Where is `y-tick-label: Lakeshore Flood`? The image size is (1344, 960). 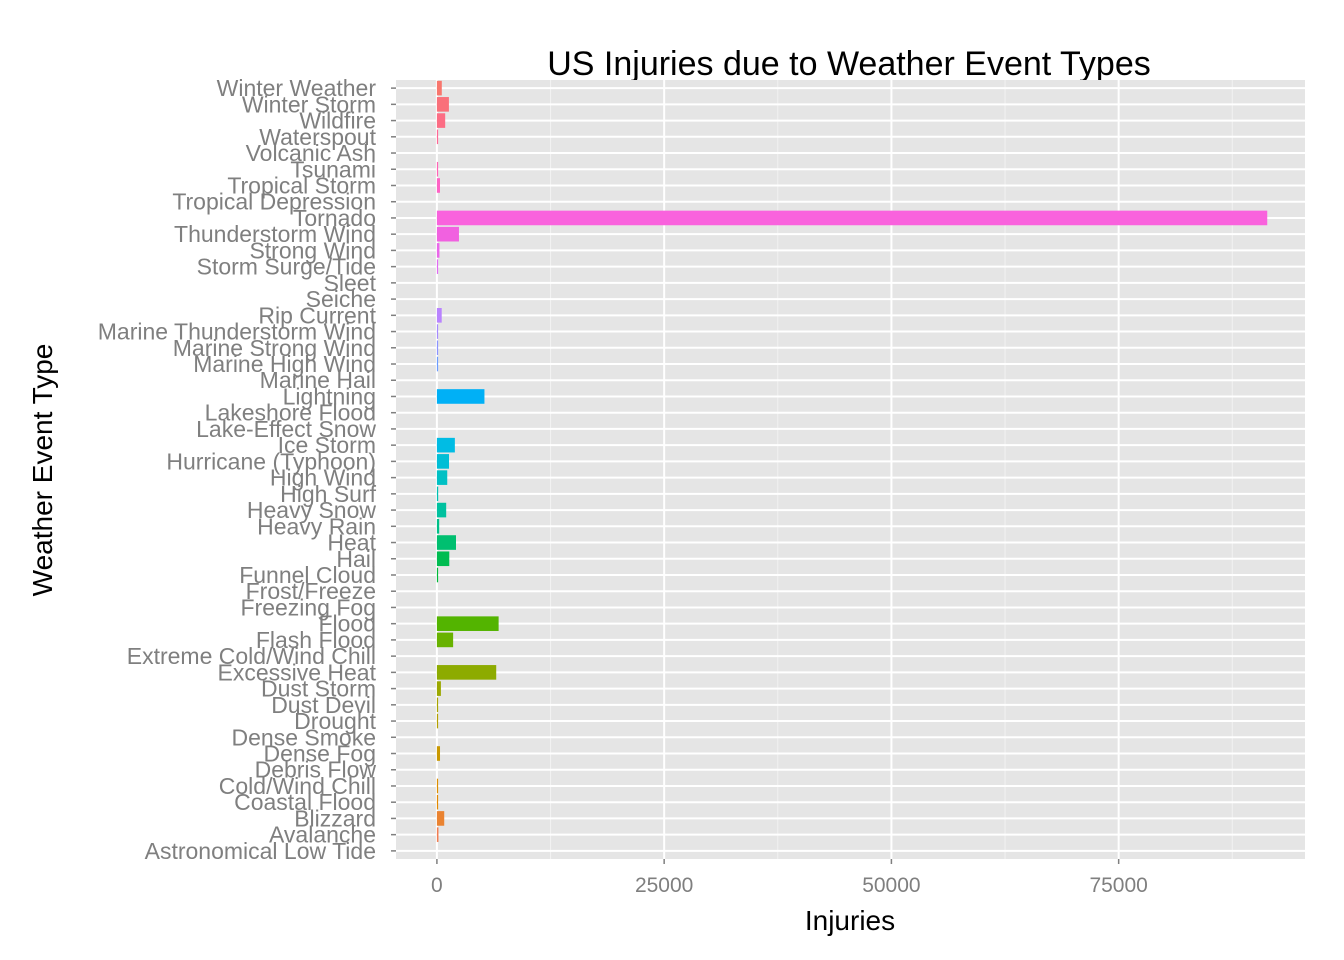
y-tick-label: Lakeshore Flood is located at coordinates (290, 413).